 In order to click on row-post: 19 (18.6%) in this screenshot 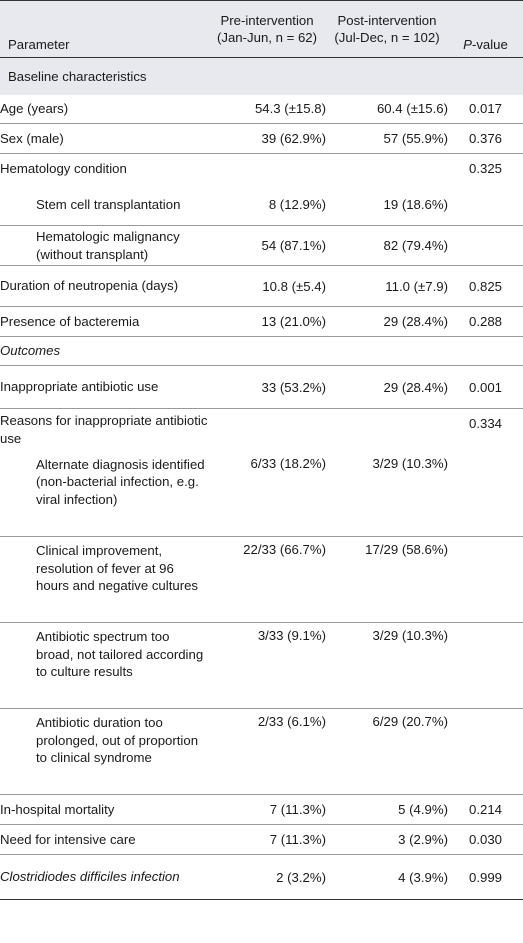, I will do `click(387, 204)`.